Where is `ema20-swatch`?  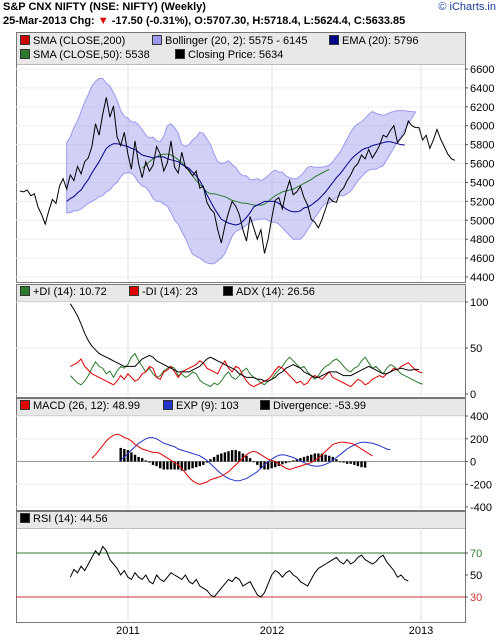 ema20-swatch is located at coordinates (334, 40).